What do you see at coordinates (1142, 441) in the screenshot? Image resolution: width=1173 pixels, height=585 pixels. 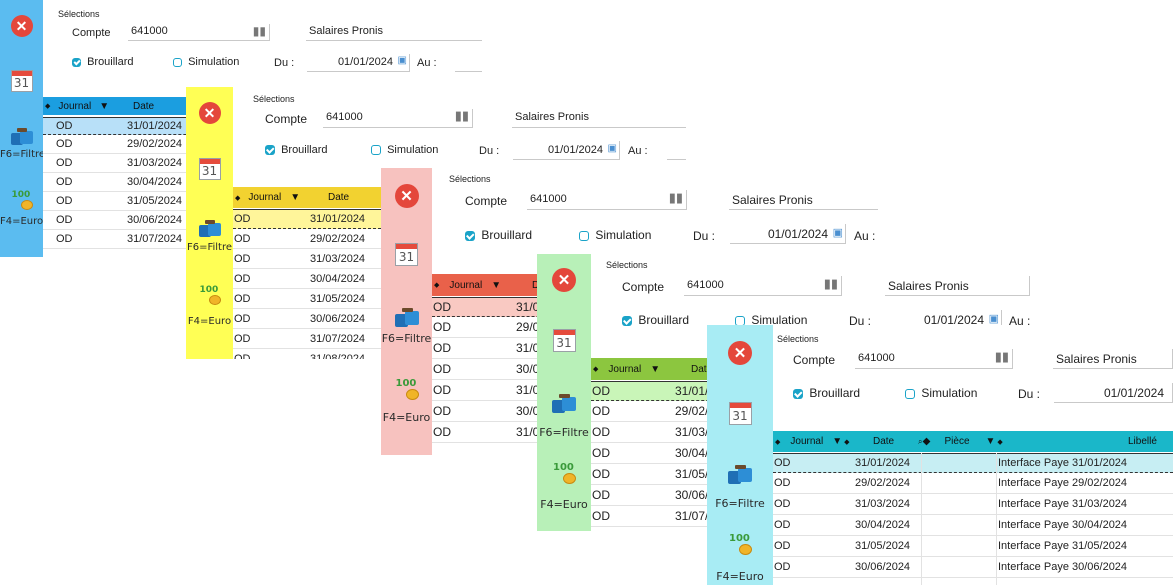 I see `header-libelle: Libellé` at bounding box center [1142, 441].